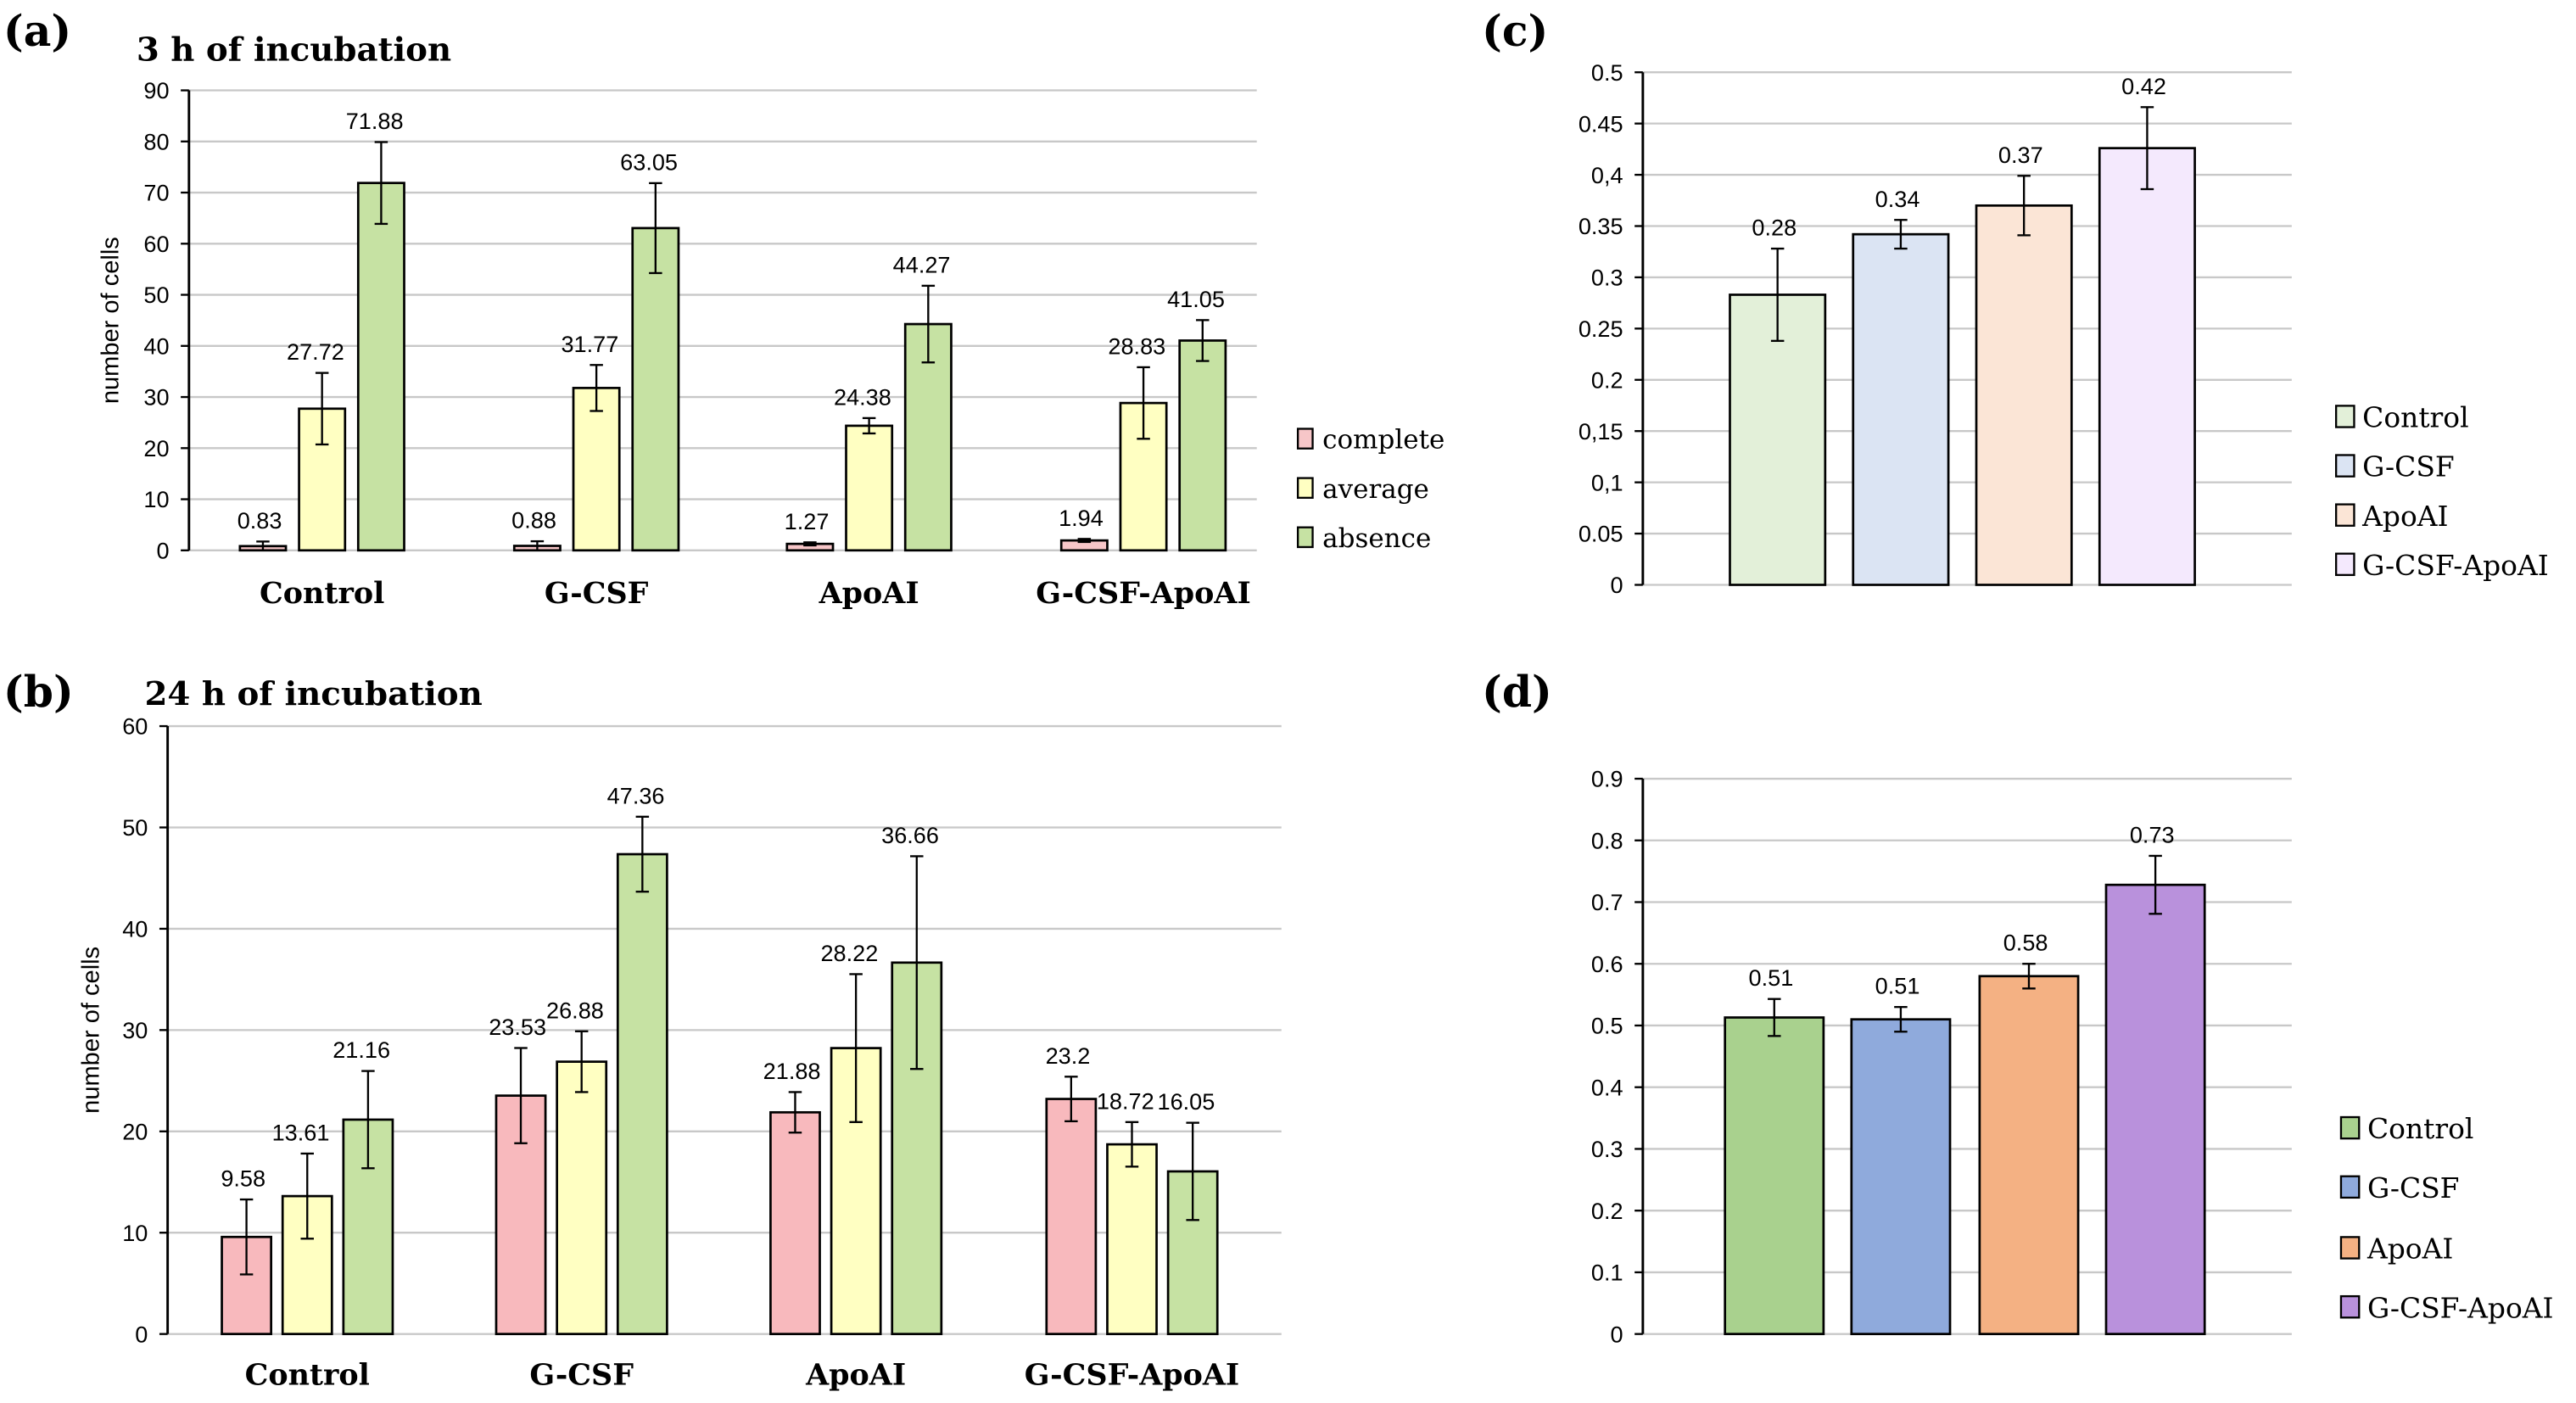 The image size is (2576, 1403). Describe the element at coordinates (922, 264) in the screenshot. I see `data-label: 44.27` at that location.